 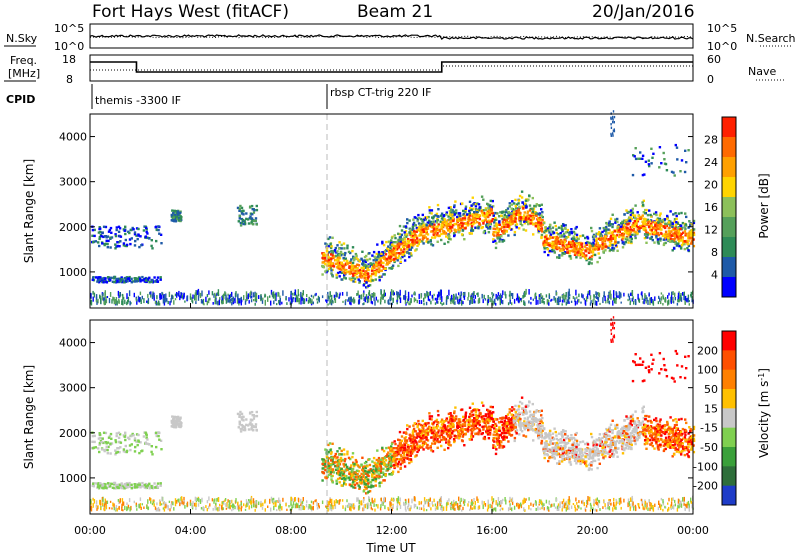 I want to click on nsky-panel, so click(x=391, y=36).